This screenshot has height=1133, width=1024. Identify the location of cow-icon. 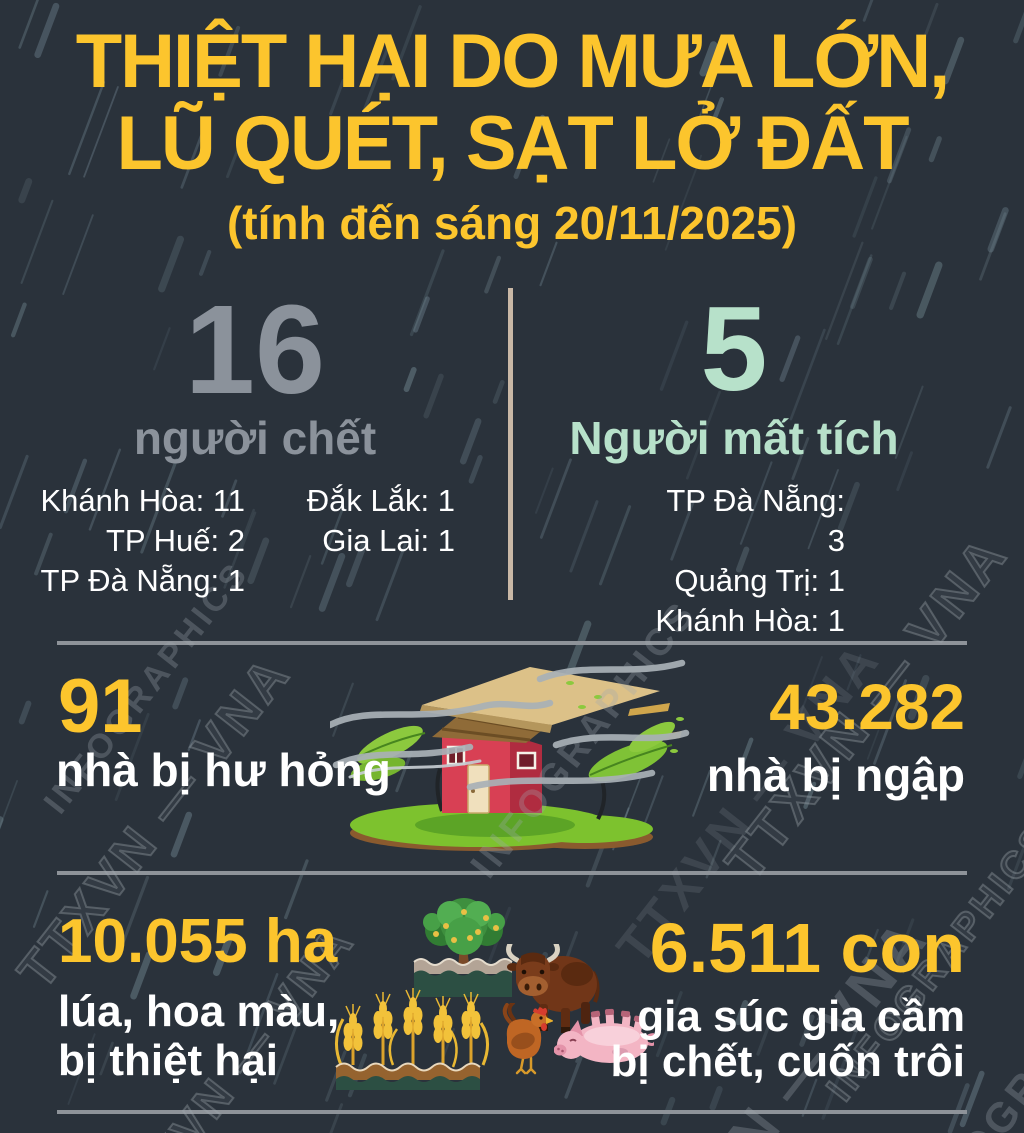
(553, 988).